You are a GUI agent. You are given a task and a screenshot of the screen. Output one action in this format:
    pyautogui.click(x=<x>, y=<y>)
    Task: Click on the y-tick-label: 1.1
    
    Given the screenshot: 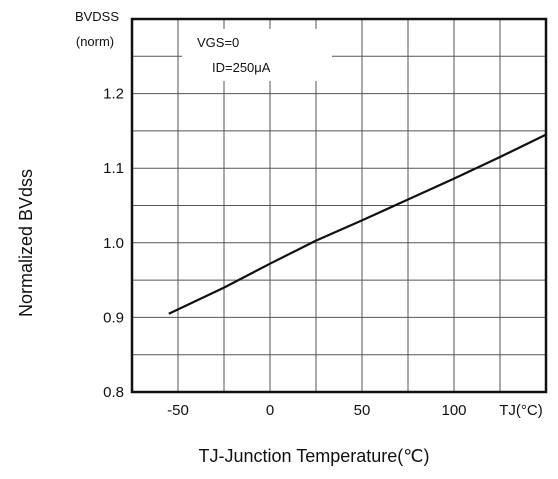 What is the action you would take?
    pyautogui.click(x=113, y=168)
    